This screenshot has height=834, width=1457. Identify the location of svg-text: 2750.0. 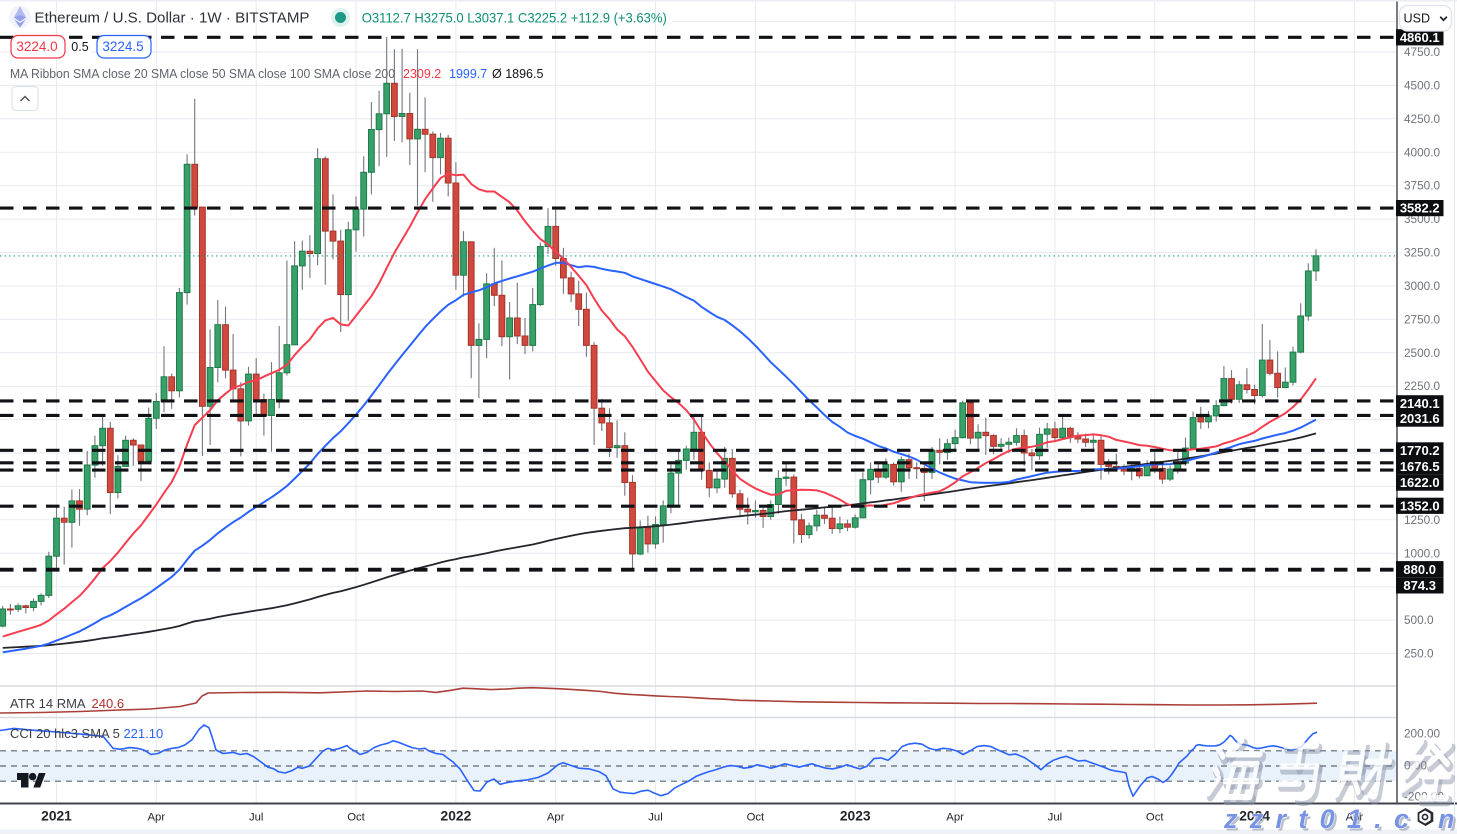
(1422, 319).